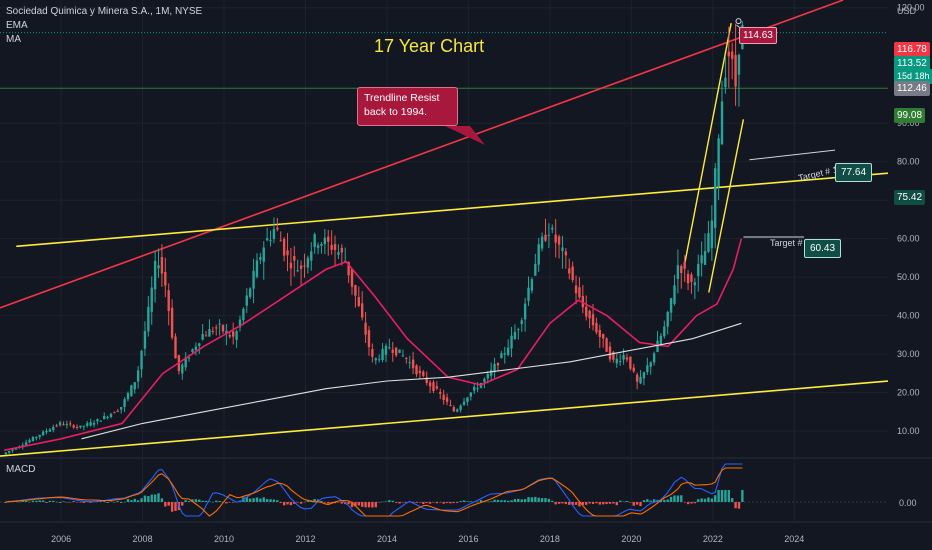 Image resolution: width=932 pixels, height=550 pixels. What do you see at coordinates (13, 39) in the screenshot?
I see `ma-legend: MA` at bounding box center [13, 39].